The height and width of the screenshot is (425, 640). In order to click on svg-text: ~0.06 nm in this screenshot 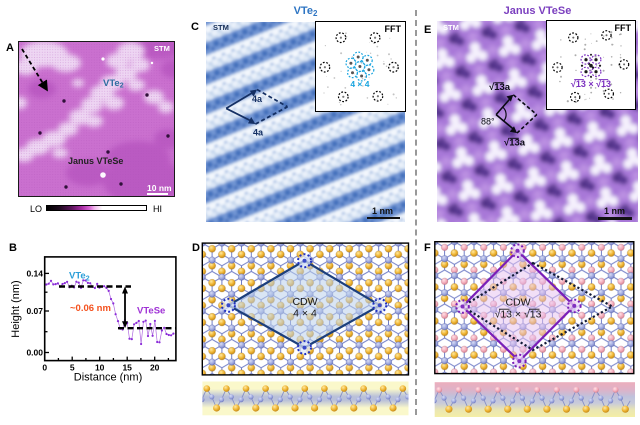, I will do `click(90, 308)`.